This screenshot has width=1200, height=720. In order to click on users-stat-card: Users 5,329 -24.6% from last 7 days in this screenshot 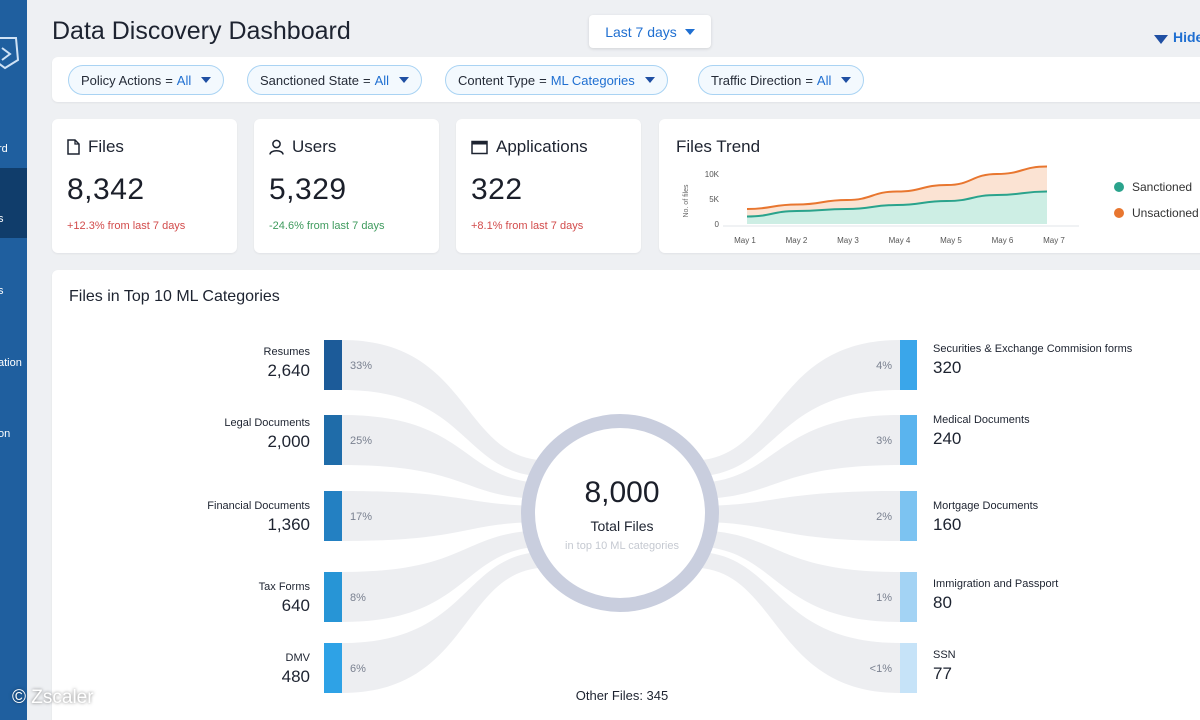, I will do `click(346, 186)`.